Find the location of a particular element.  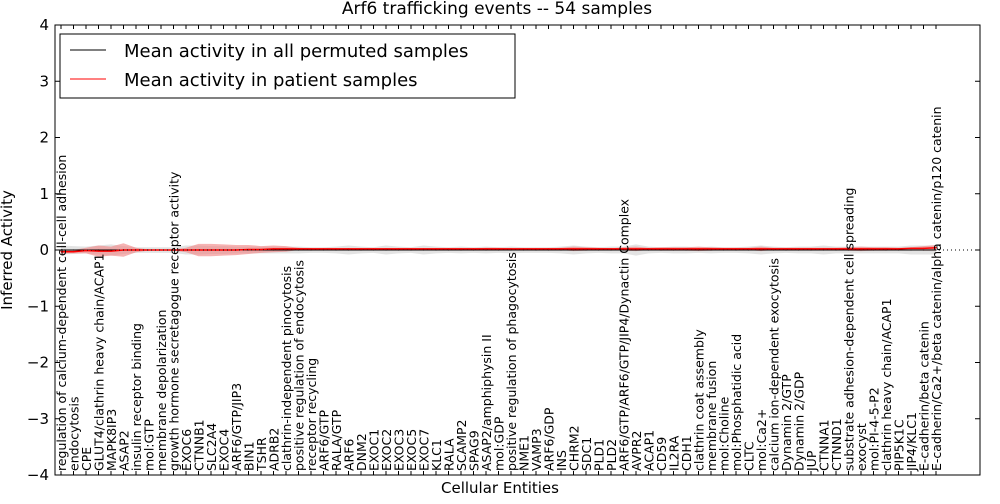

x-tick-label: ARF6/GTP/JIP3 is located at coordinates (236, 427).